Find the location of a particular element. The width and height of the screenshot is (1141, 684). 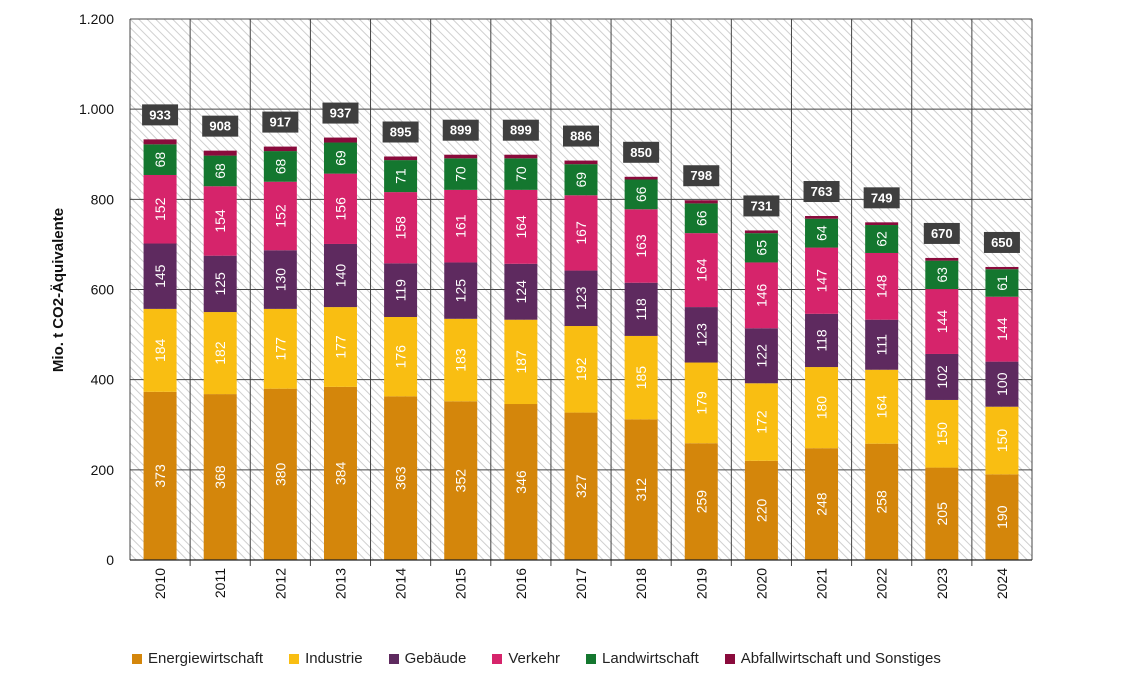

data-label: 152 is located at coordinates (280, 216).